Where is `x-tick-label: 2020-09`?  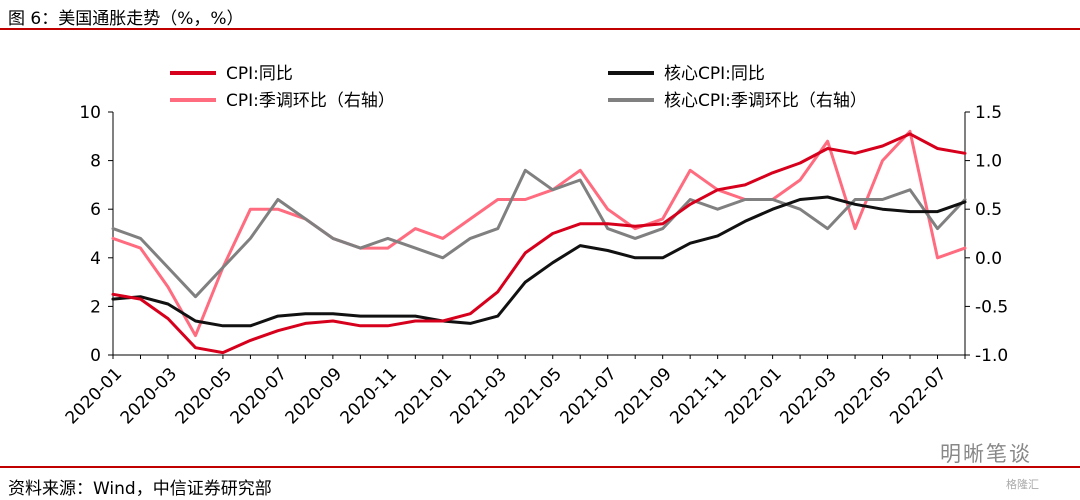
x-tick-label: 2020-09 is located at coordinates (314, 396).